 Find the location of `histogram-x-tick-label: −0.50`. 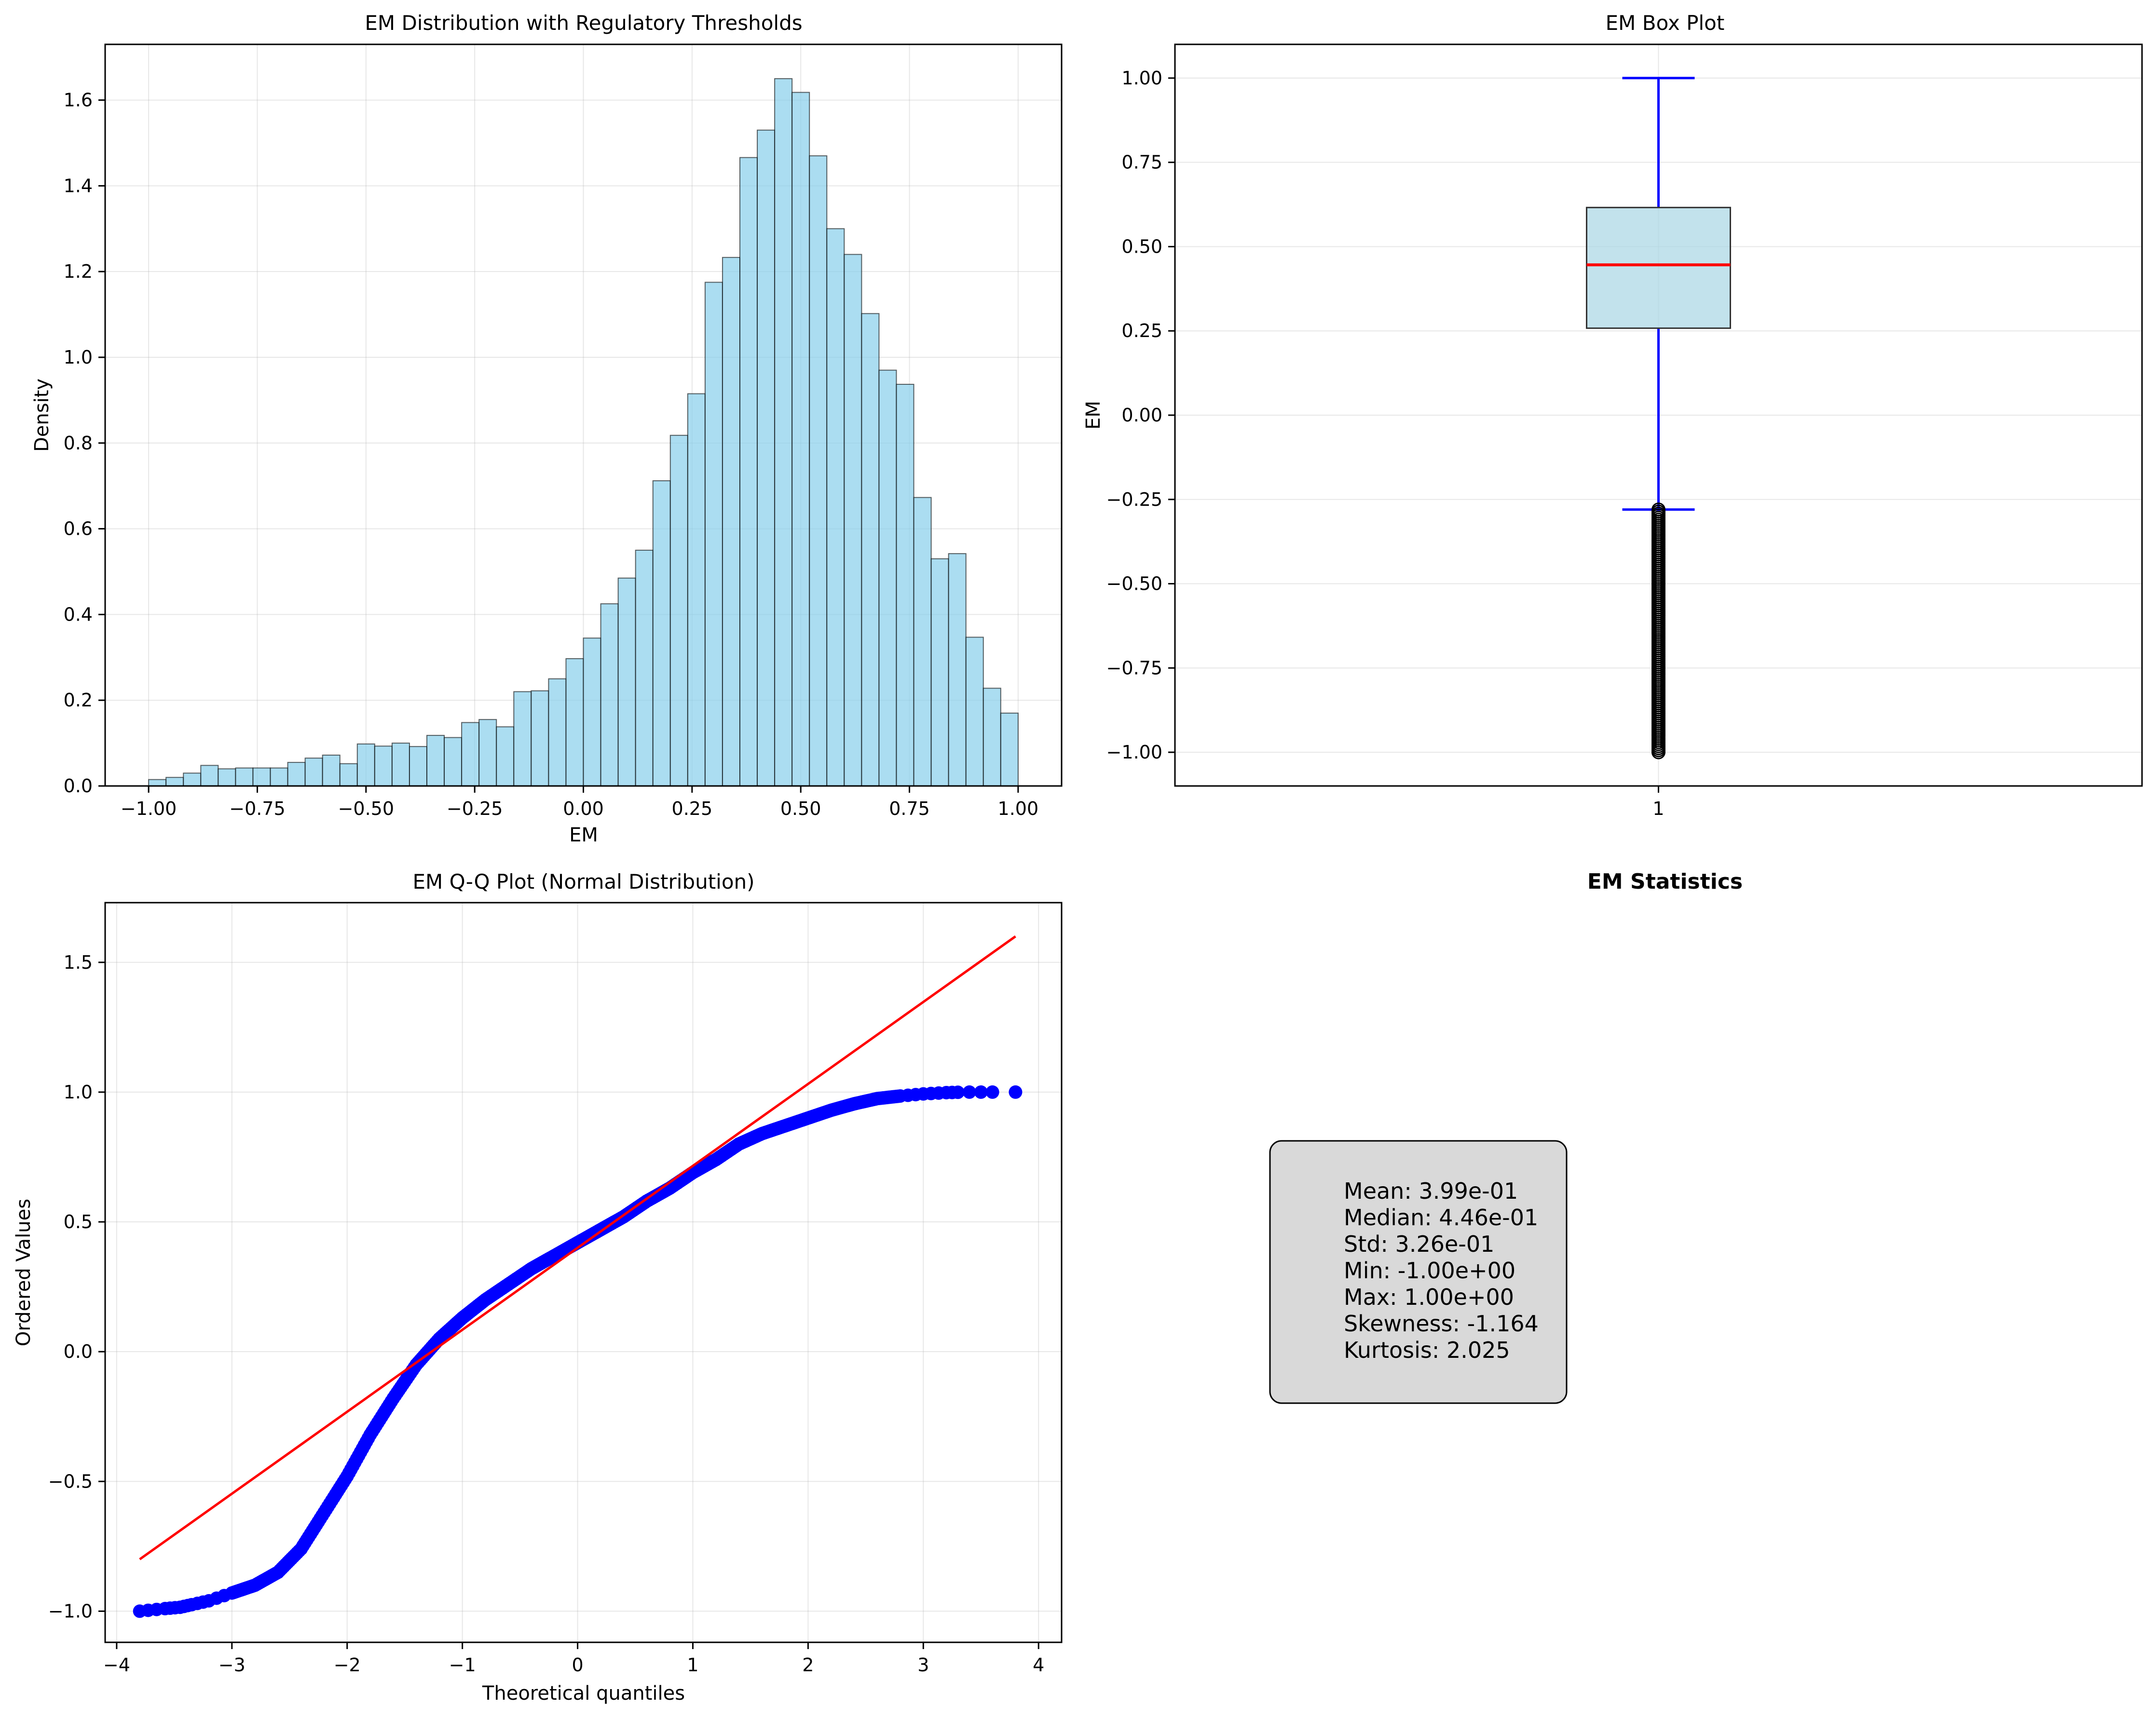

histogram-x-tick-label: −0.50 is located at coordinates (366, 808).